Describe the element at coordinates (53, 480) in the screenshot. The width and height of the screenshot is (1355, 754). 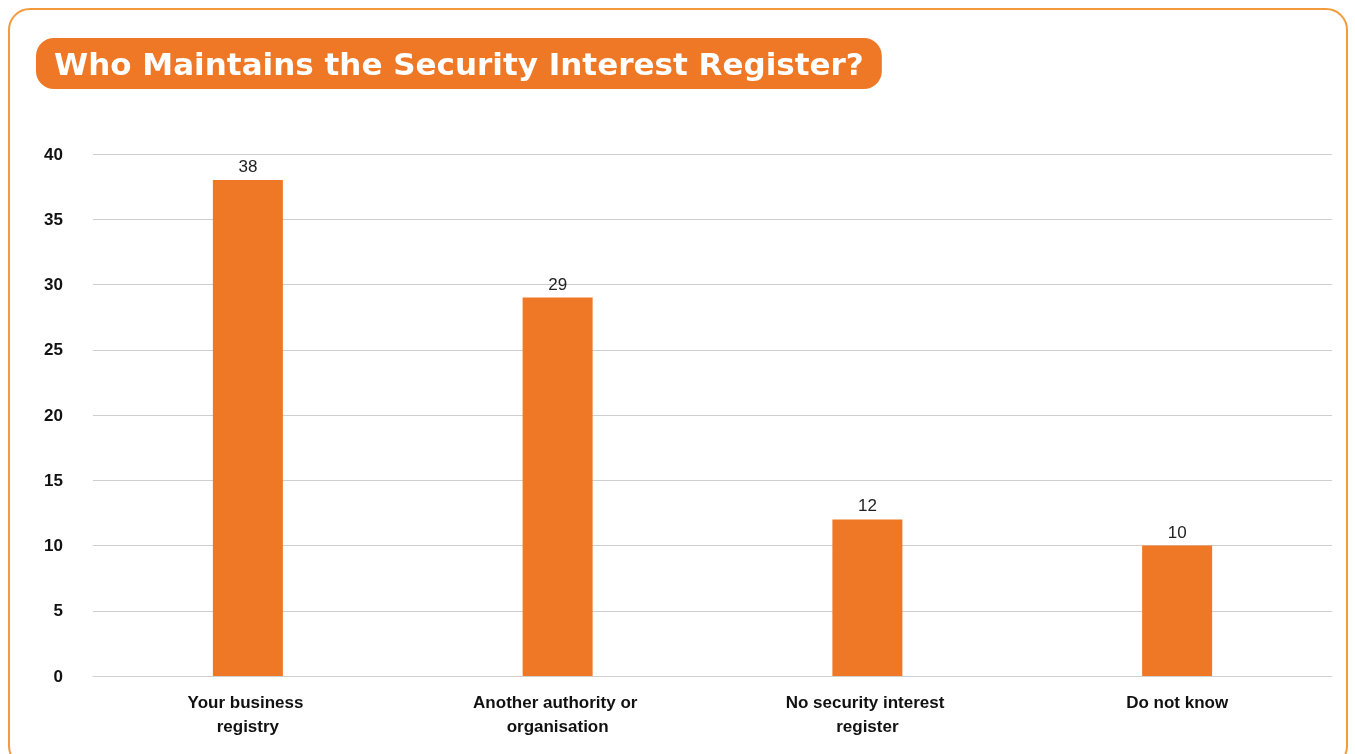
I see `y-tick-label: 15` at that location.